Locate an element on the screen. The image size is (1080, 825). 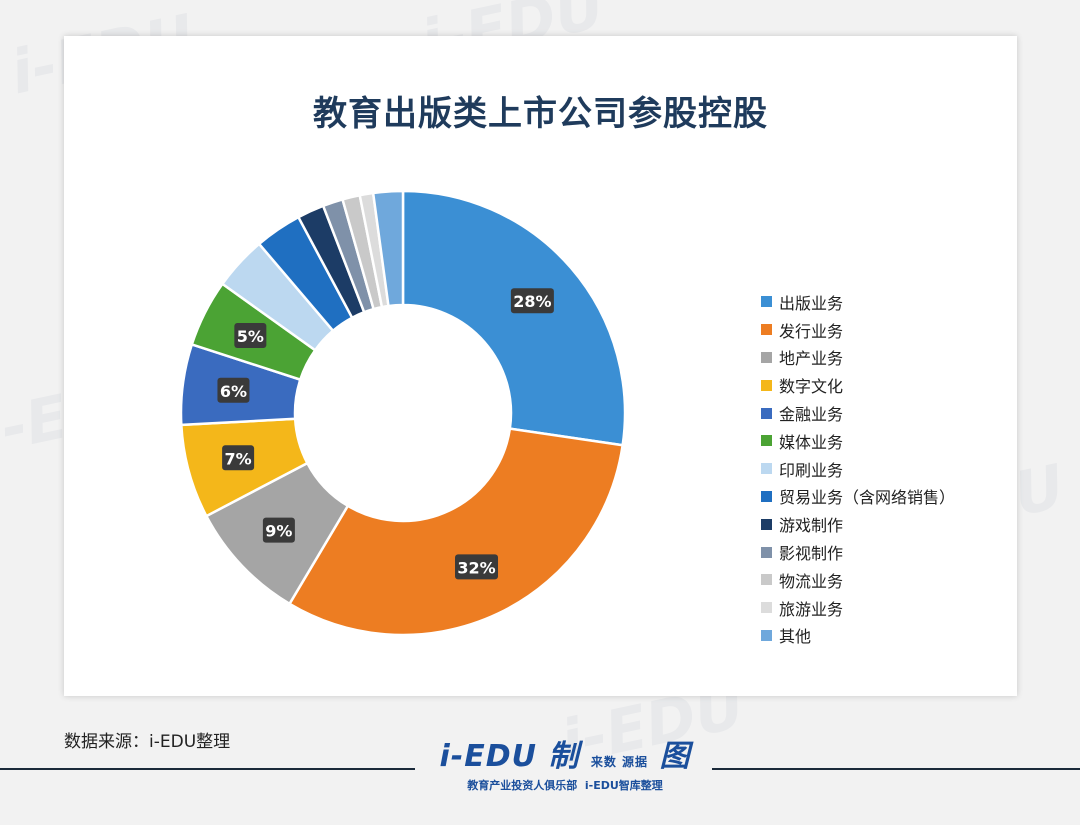
slice-data-label: 32% is located at coordinates (477, 567).